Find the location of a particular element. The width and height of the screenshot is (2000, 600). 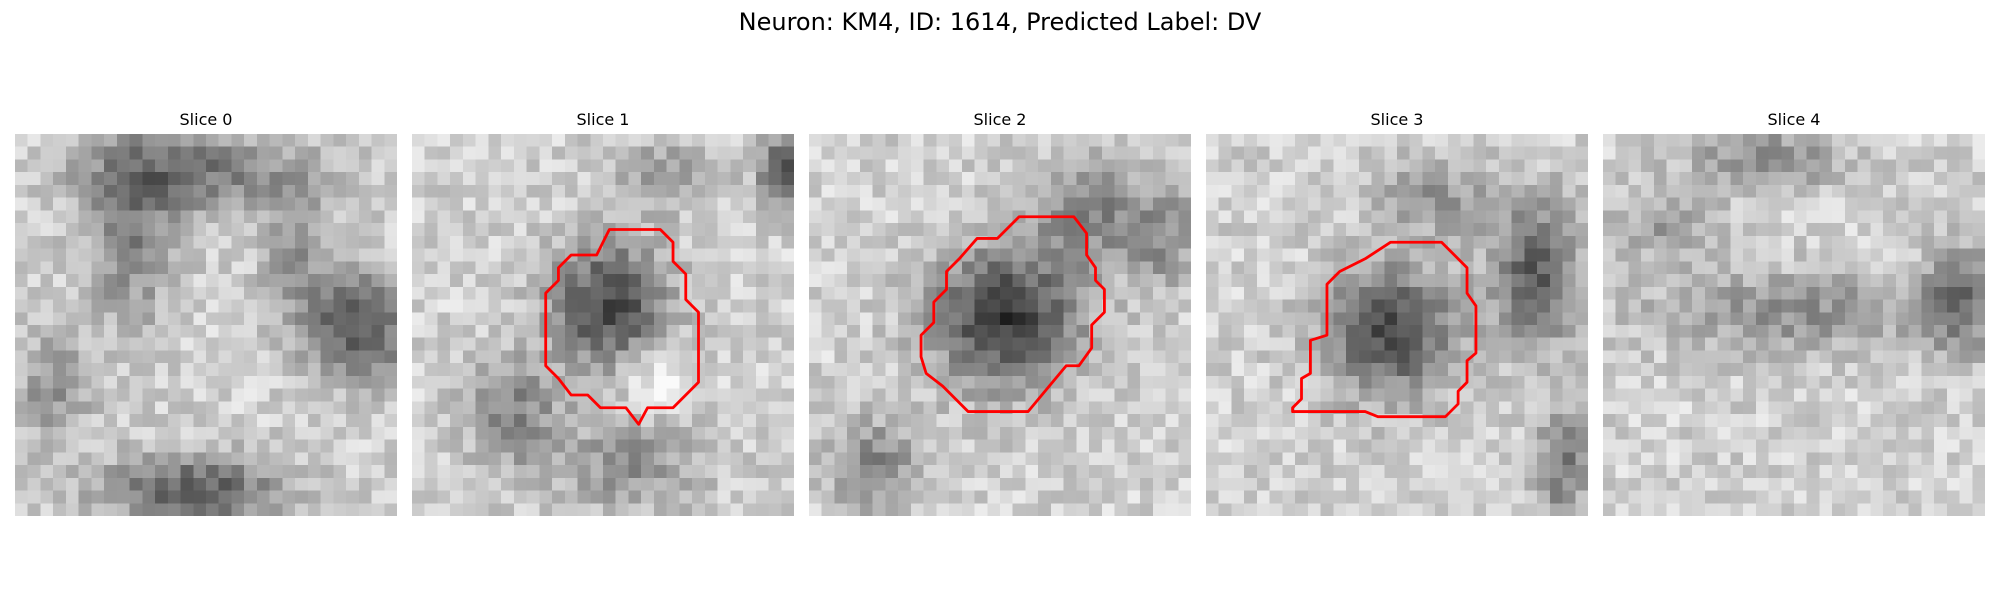

slice-panel: Slice 3 is located at coordinates (1397, 315).